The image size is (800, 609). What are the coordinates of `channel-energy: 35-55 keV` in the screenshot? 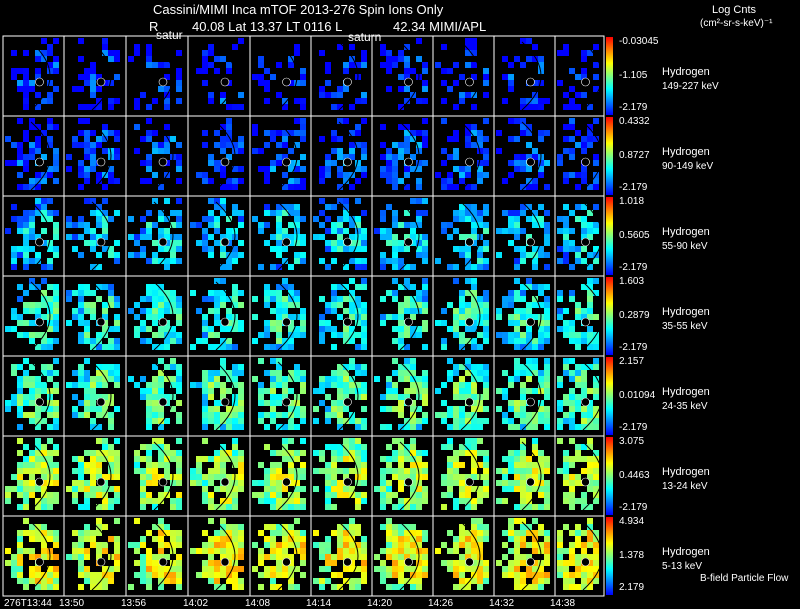 It's located at (685, 326).